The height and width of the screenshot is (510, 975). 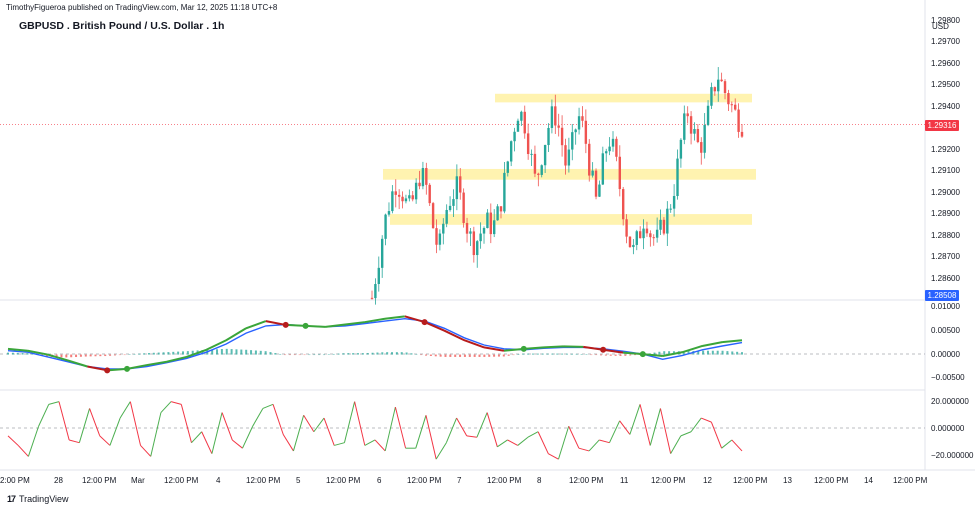 What do you see at coordinates (38, 499) in the screenshot?
I see `tradingview-brand: 17 TradingView` at bounding box center [38, 499].